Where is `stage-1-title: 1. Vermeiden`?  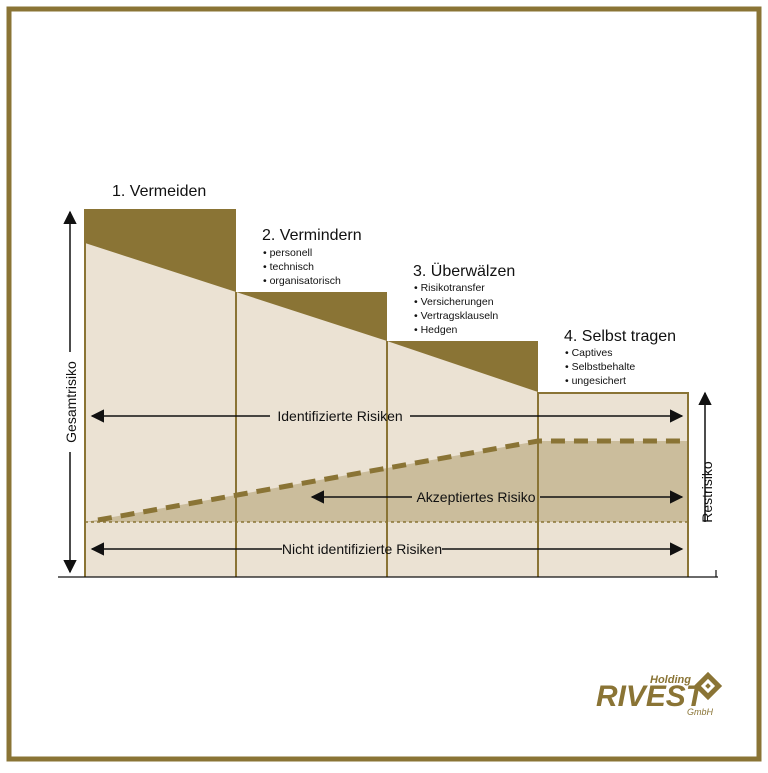 stage-1-title: 1. Vermeiden is located at coordinates (159, 191).